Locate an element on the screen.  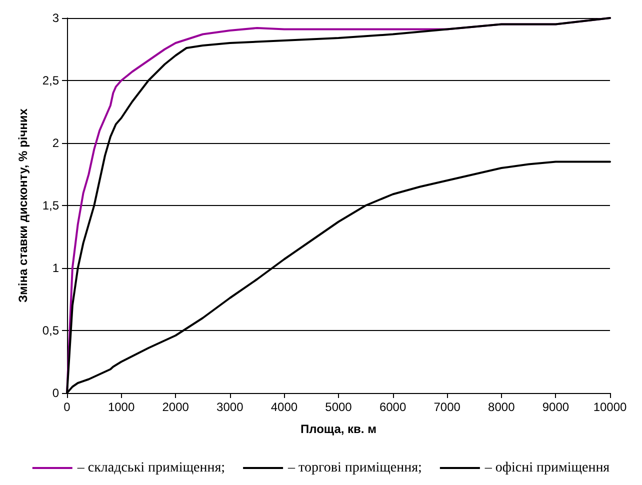
y-tick-label: 1,5 is located at coordinates (51, 205).